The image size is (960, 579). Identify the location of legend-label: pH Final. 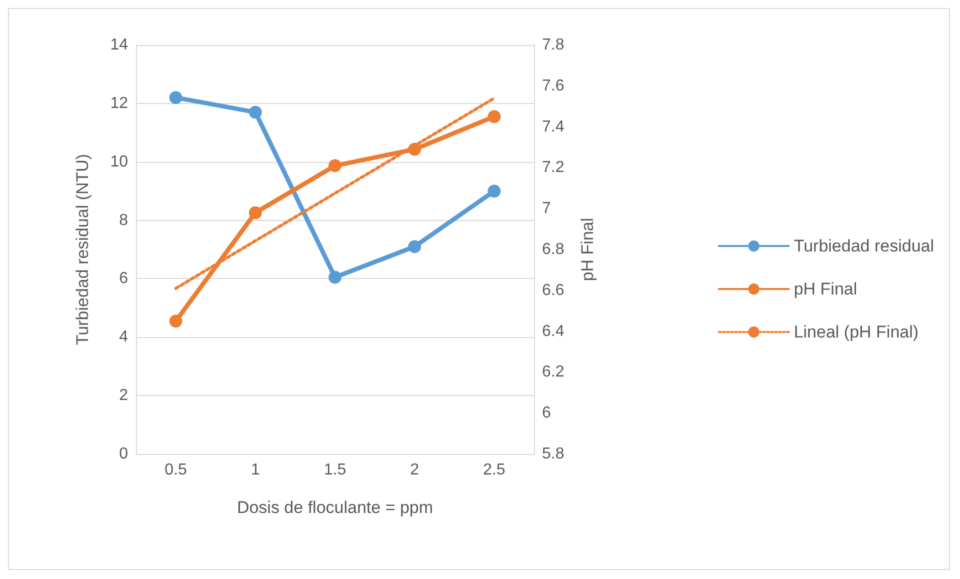
(826, 289).